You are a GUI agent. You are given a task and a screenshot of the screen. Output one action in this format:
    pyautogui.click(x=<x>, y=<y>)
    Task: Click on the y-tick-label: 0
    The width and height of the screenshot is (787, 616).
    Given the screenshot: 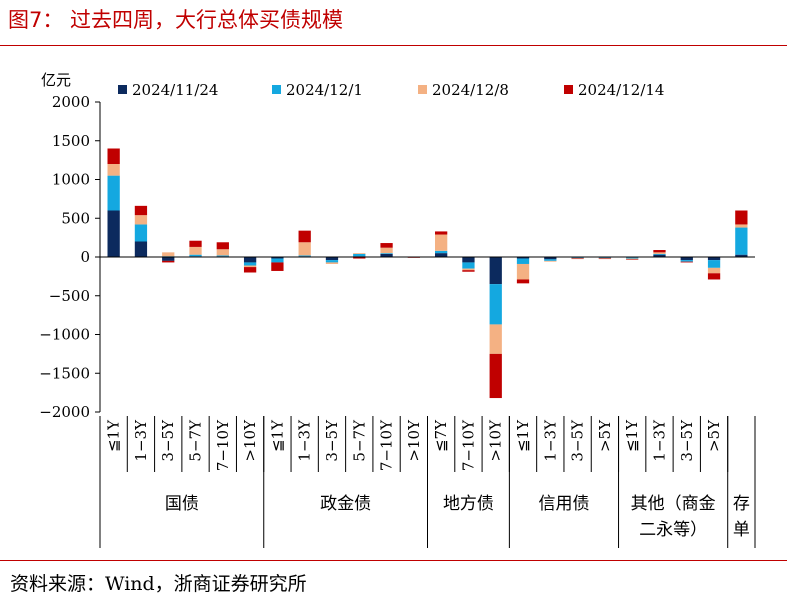 What is the action you would take?
    pyautogui.click(x=85, y=257)
    